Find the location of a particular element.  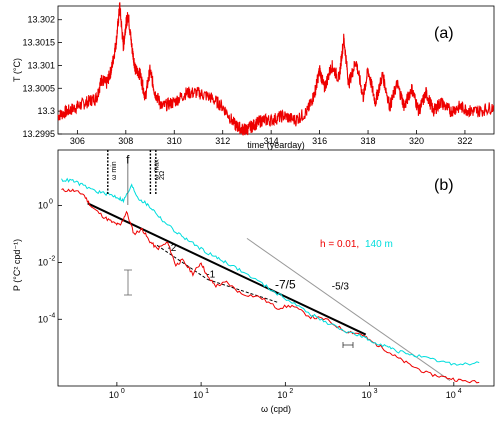

panel-b-xtick-exponent: 1 is located at coordinates (207, 391).